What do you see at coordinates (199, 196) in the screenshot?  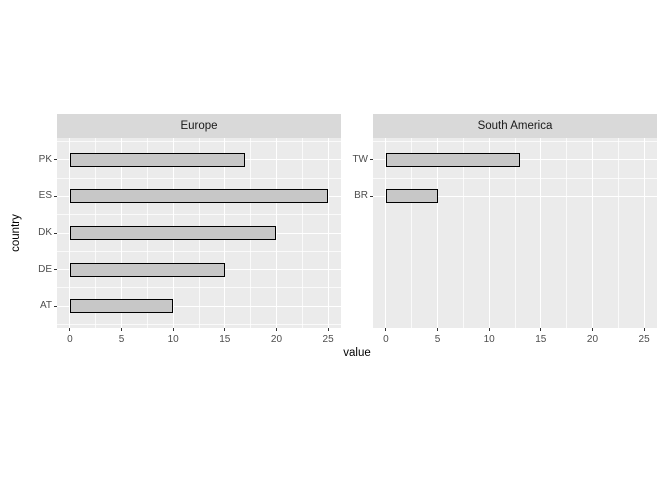 I see `bar-es` at bounding box center [199, 196].